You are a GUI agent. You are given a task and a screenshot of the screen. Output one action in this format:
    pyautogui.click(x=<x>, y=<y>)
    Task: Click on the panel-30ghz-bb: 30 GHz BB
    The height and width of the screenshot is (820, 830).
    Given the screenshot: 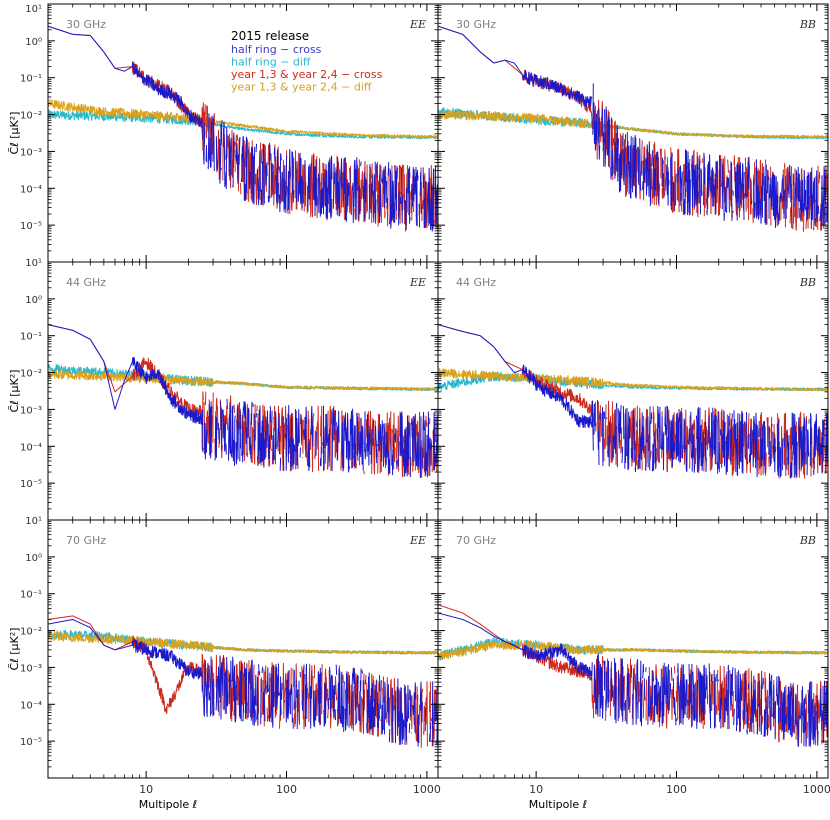 What is the action you would take?
    pyautogui.click(x=633, y=133)
    